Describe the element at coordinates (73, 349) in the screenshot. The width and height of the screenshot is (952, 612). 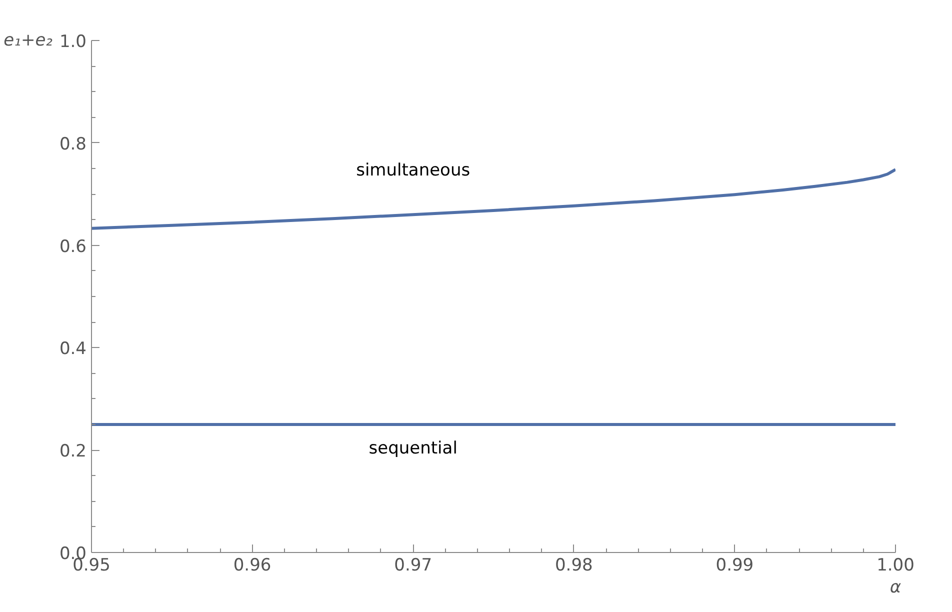
I see `y-tick-label: 0.4` at that location.